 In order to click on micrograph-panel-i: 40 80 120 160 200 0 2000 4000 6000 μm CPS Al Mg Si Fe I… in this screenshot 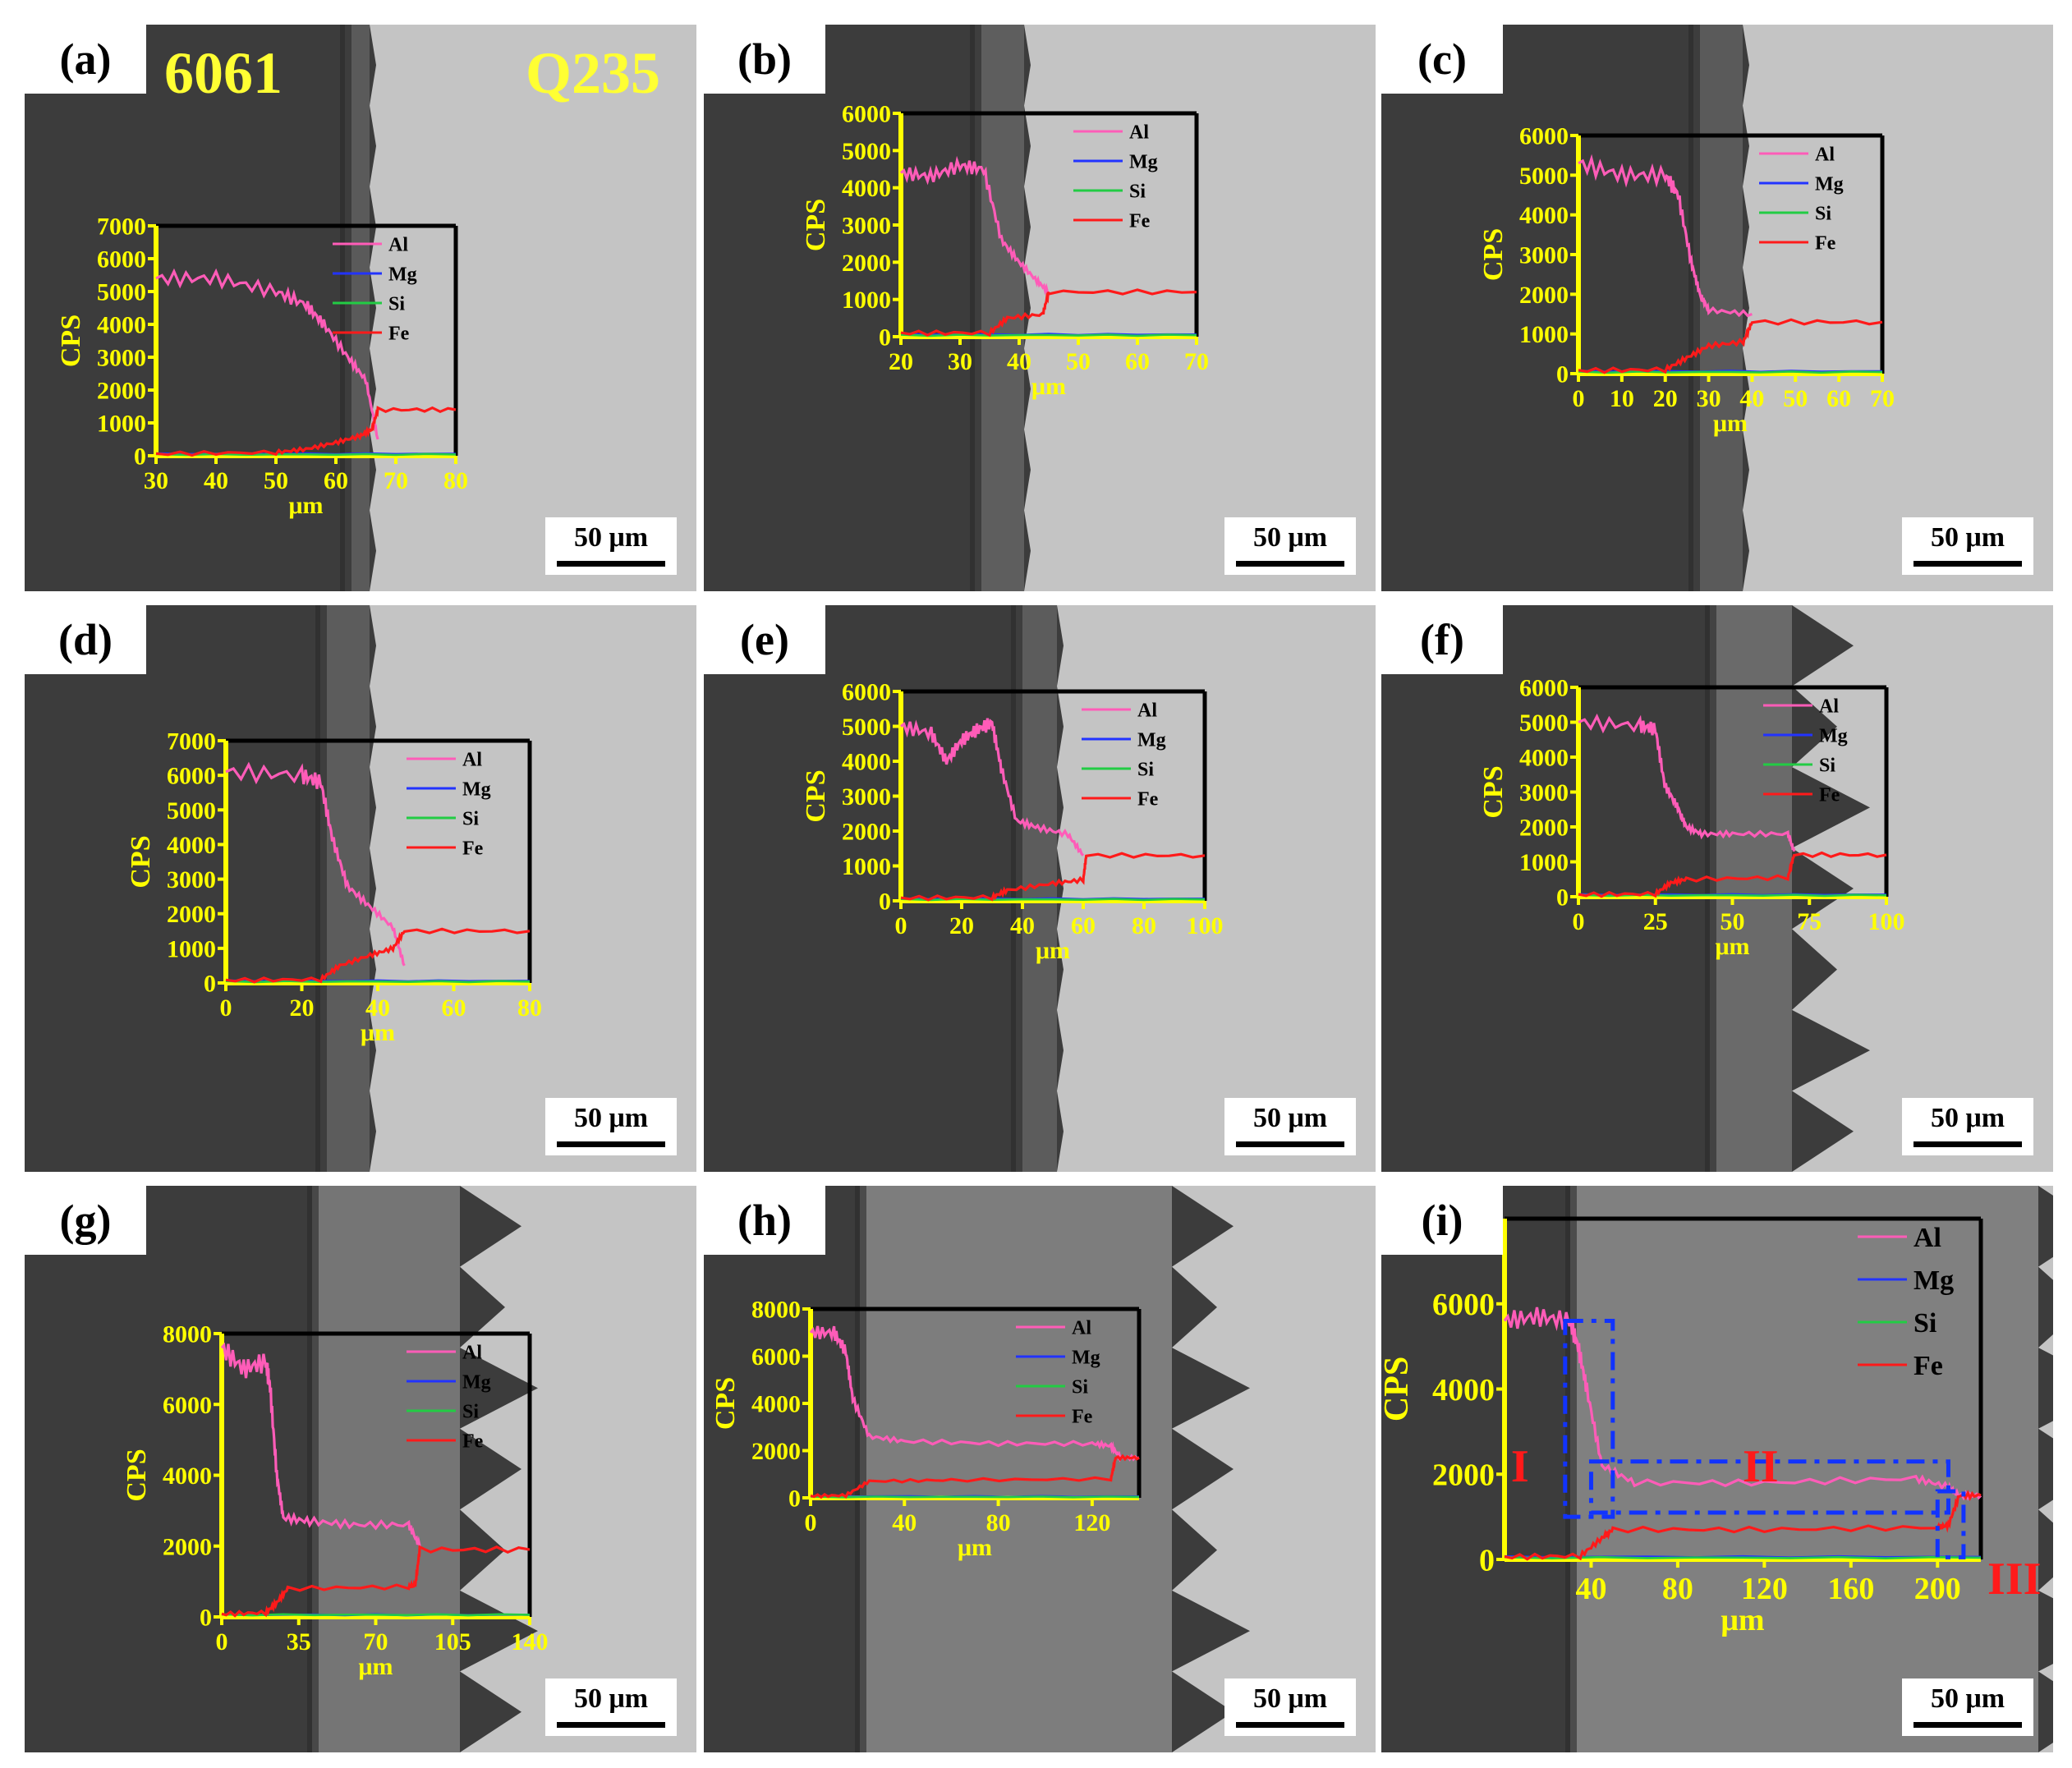, I will do `click(1717, 1469)`.